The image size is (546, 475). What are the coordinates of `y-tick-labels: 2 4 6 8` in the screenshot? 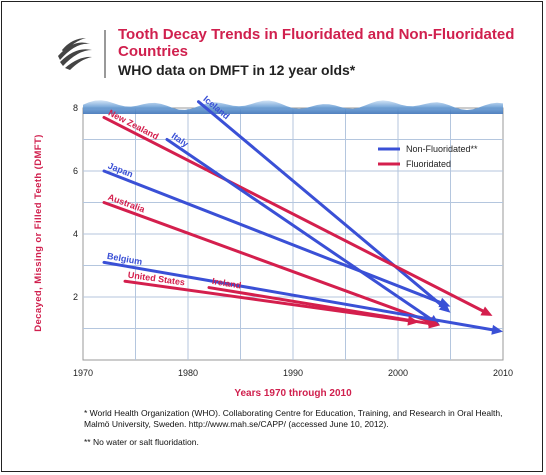 It's located at (75, 202).